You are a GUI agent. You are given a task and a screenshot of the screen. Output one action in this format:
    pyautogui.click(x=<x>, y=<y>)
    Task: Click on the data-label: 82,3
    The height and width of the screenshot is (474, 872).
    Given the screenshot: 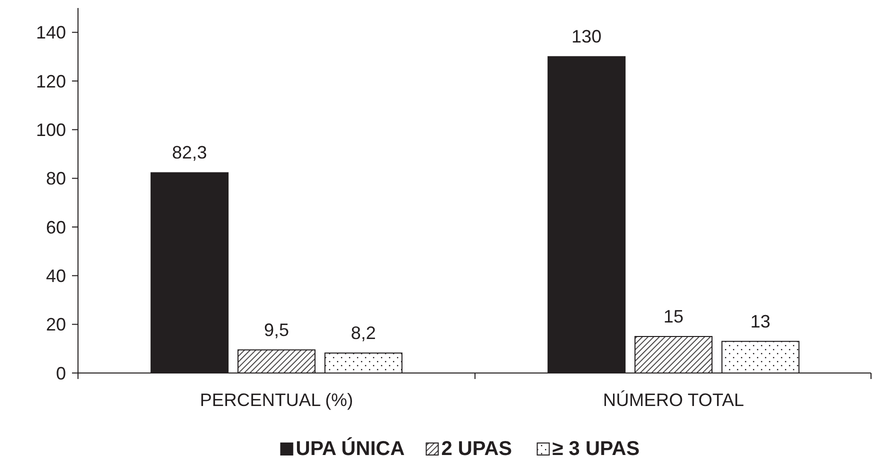 What is the action you would take?
    pyautogui.click(x=190, y=152)
    